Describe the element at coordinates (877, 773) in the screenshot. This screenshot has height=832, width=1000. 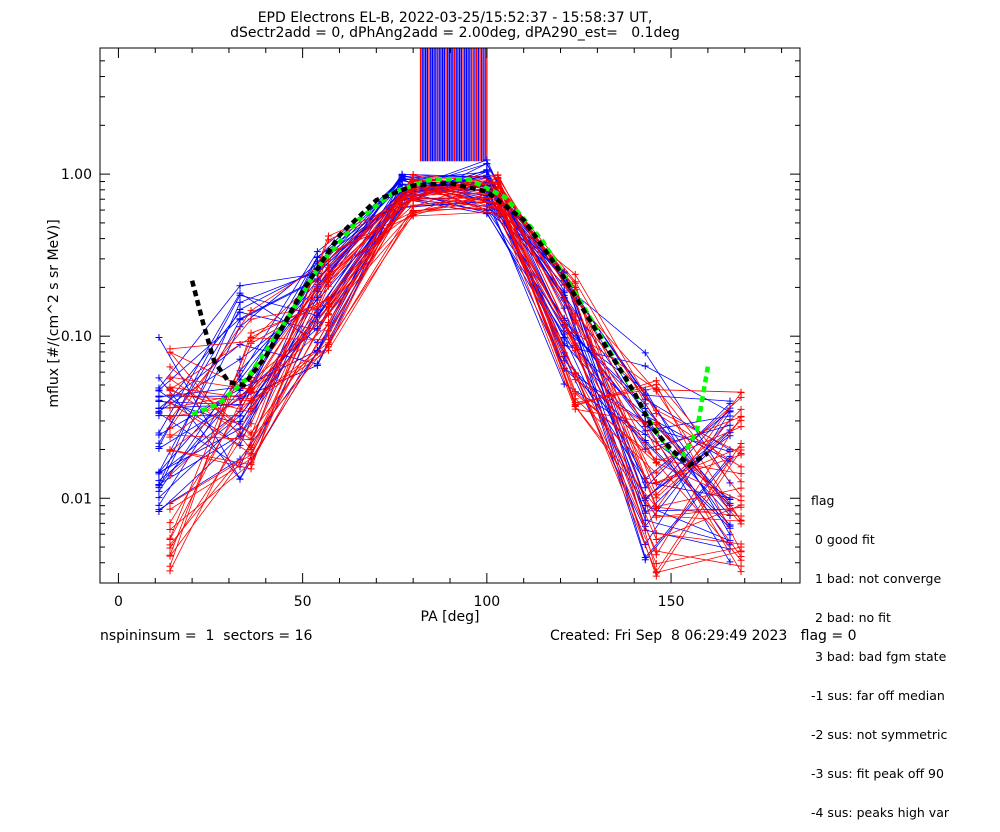
I see `flag-legend-item-peak-off-90: -3 sus: fit peak off 90` at that location.